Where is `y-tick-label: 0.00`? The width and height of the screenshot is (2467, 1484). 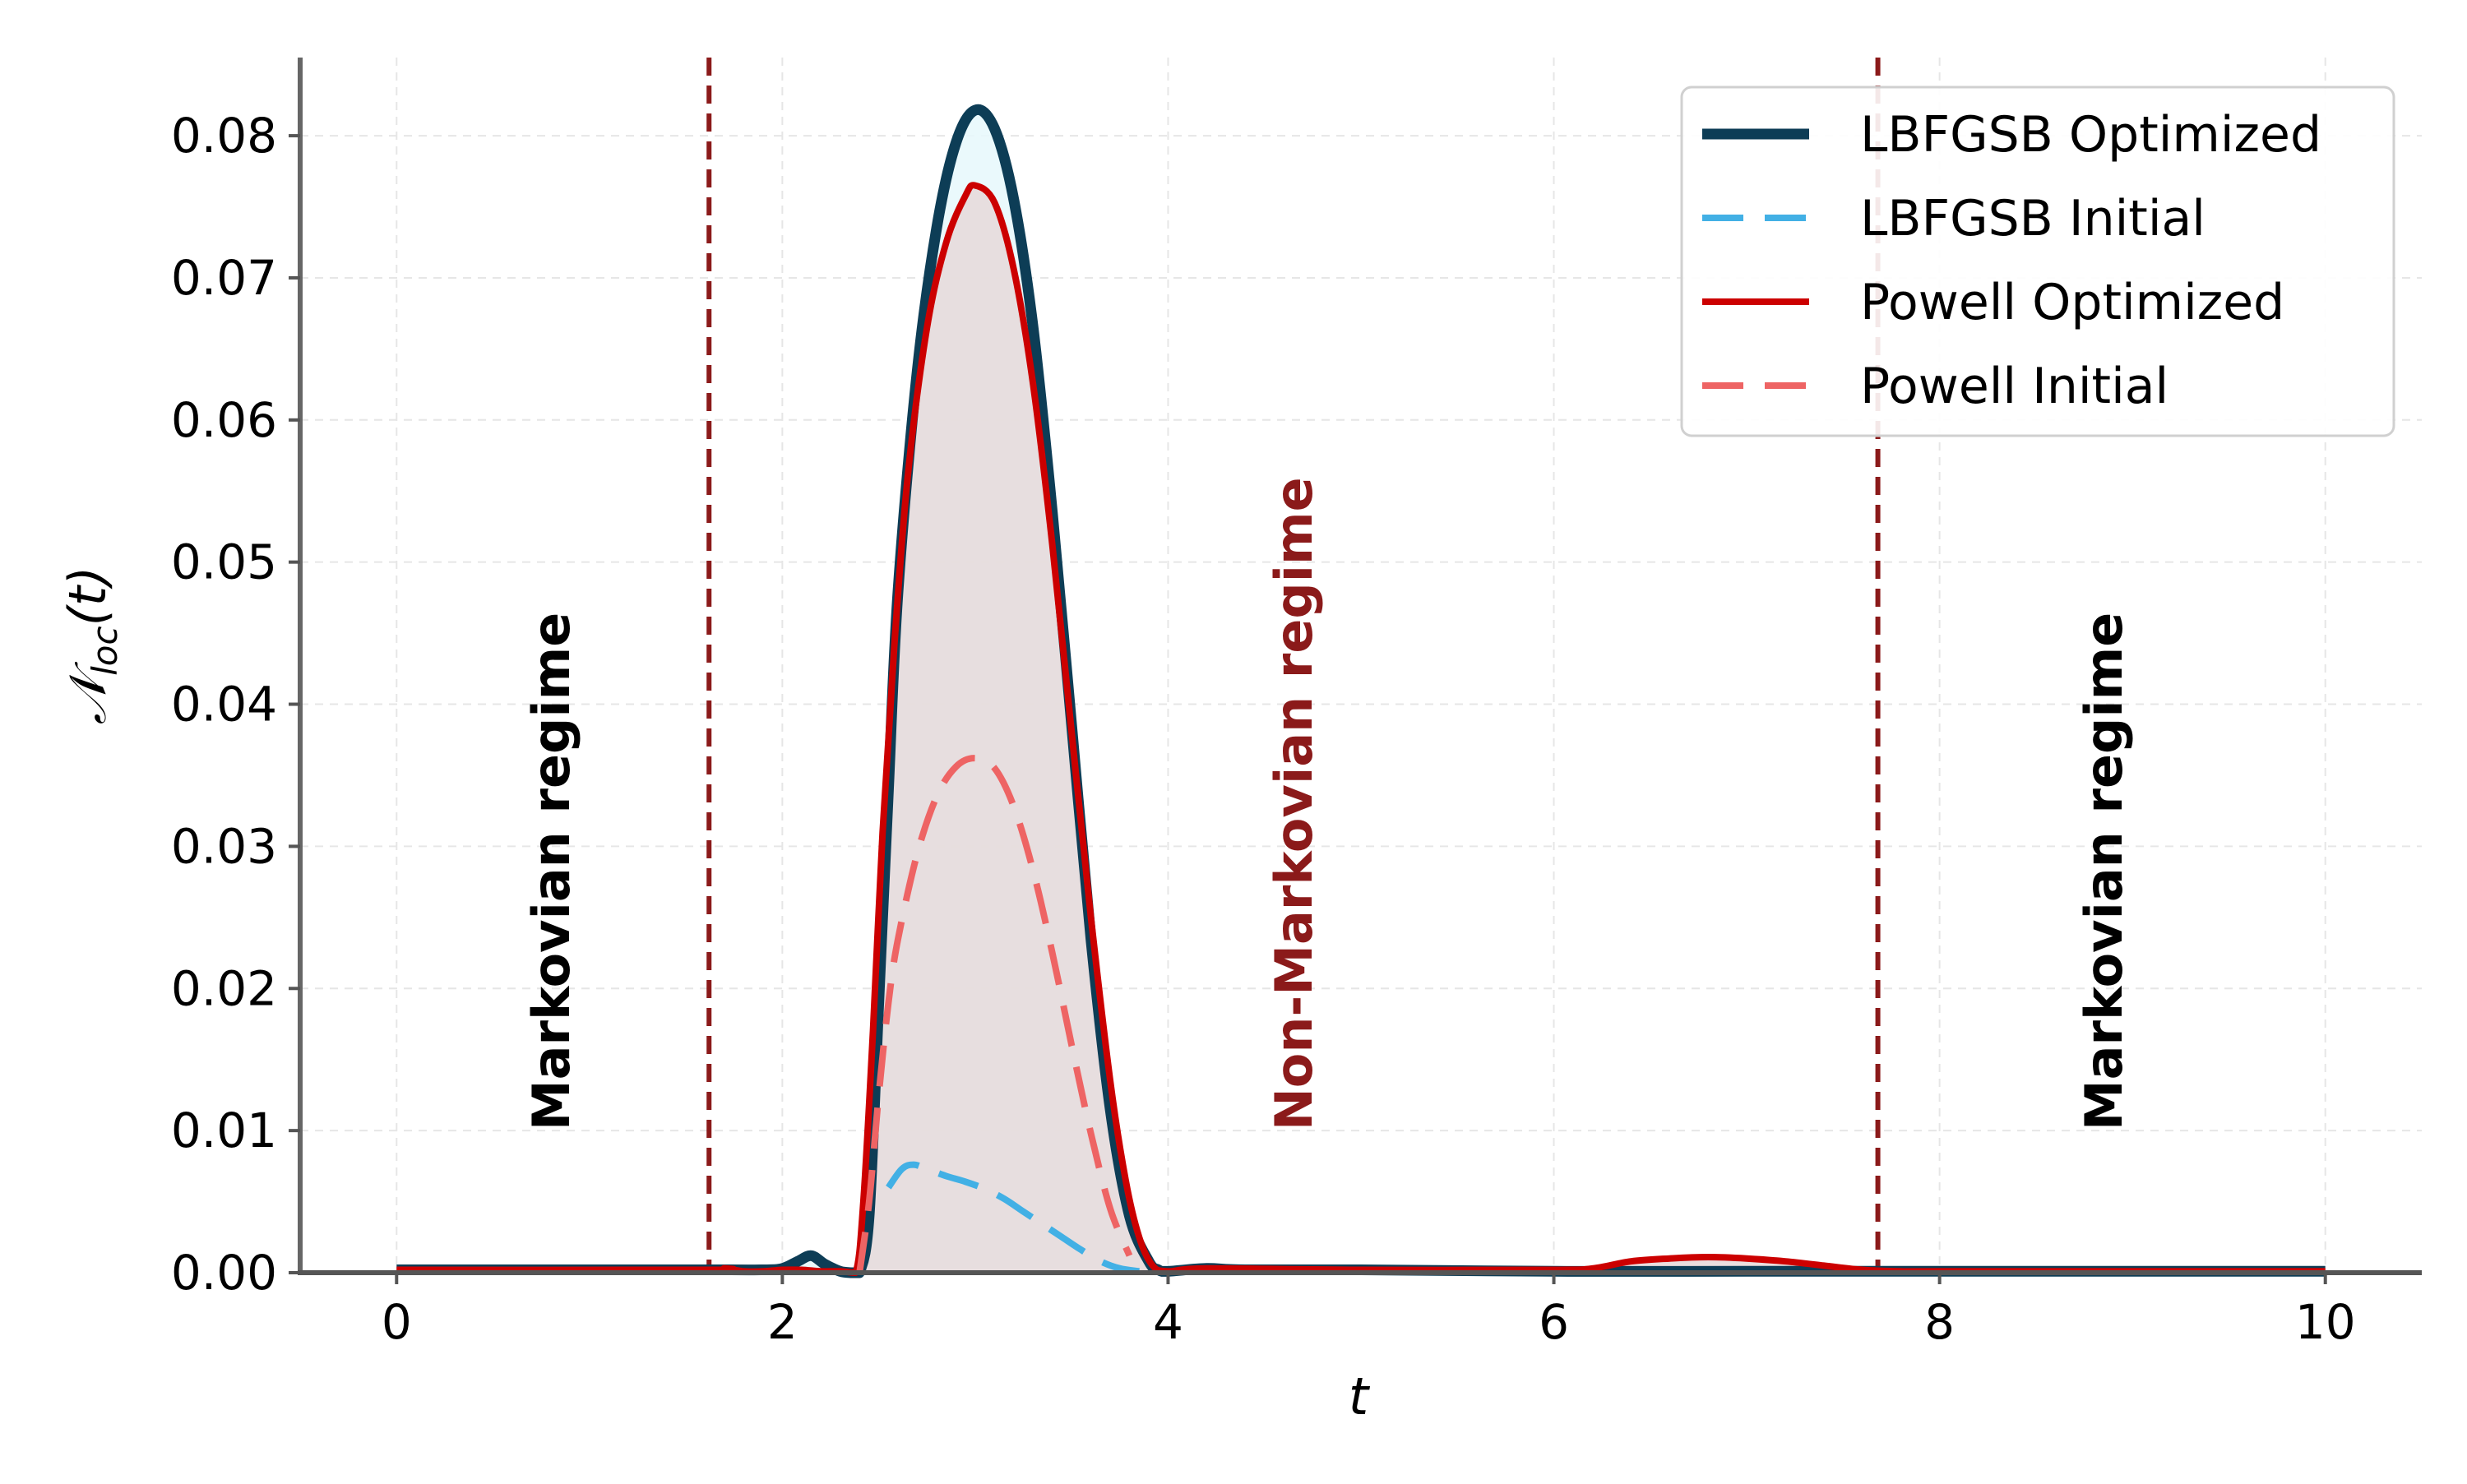
y-tick-label: 0.00 is located at coordinates (224, 1273).